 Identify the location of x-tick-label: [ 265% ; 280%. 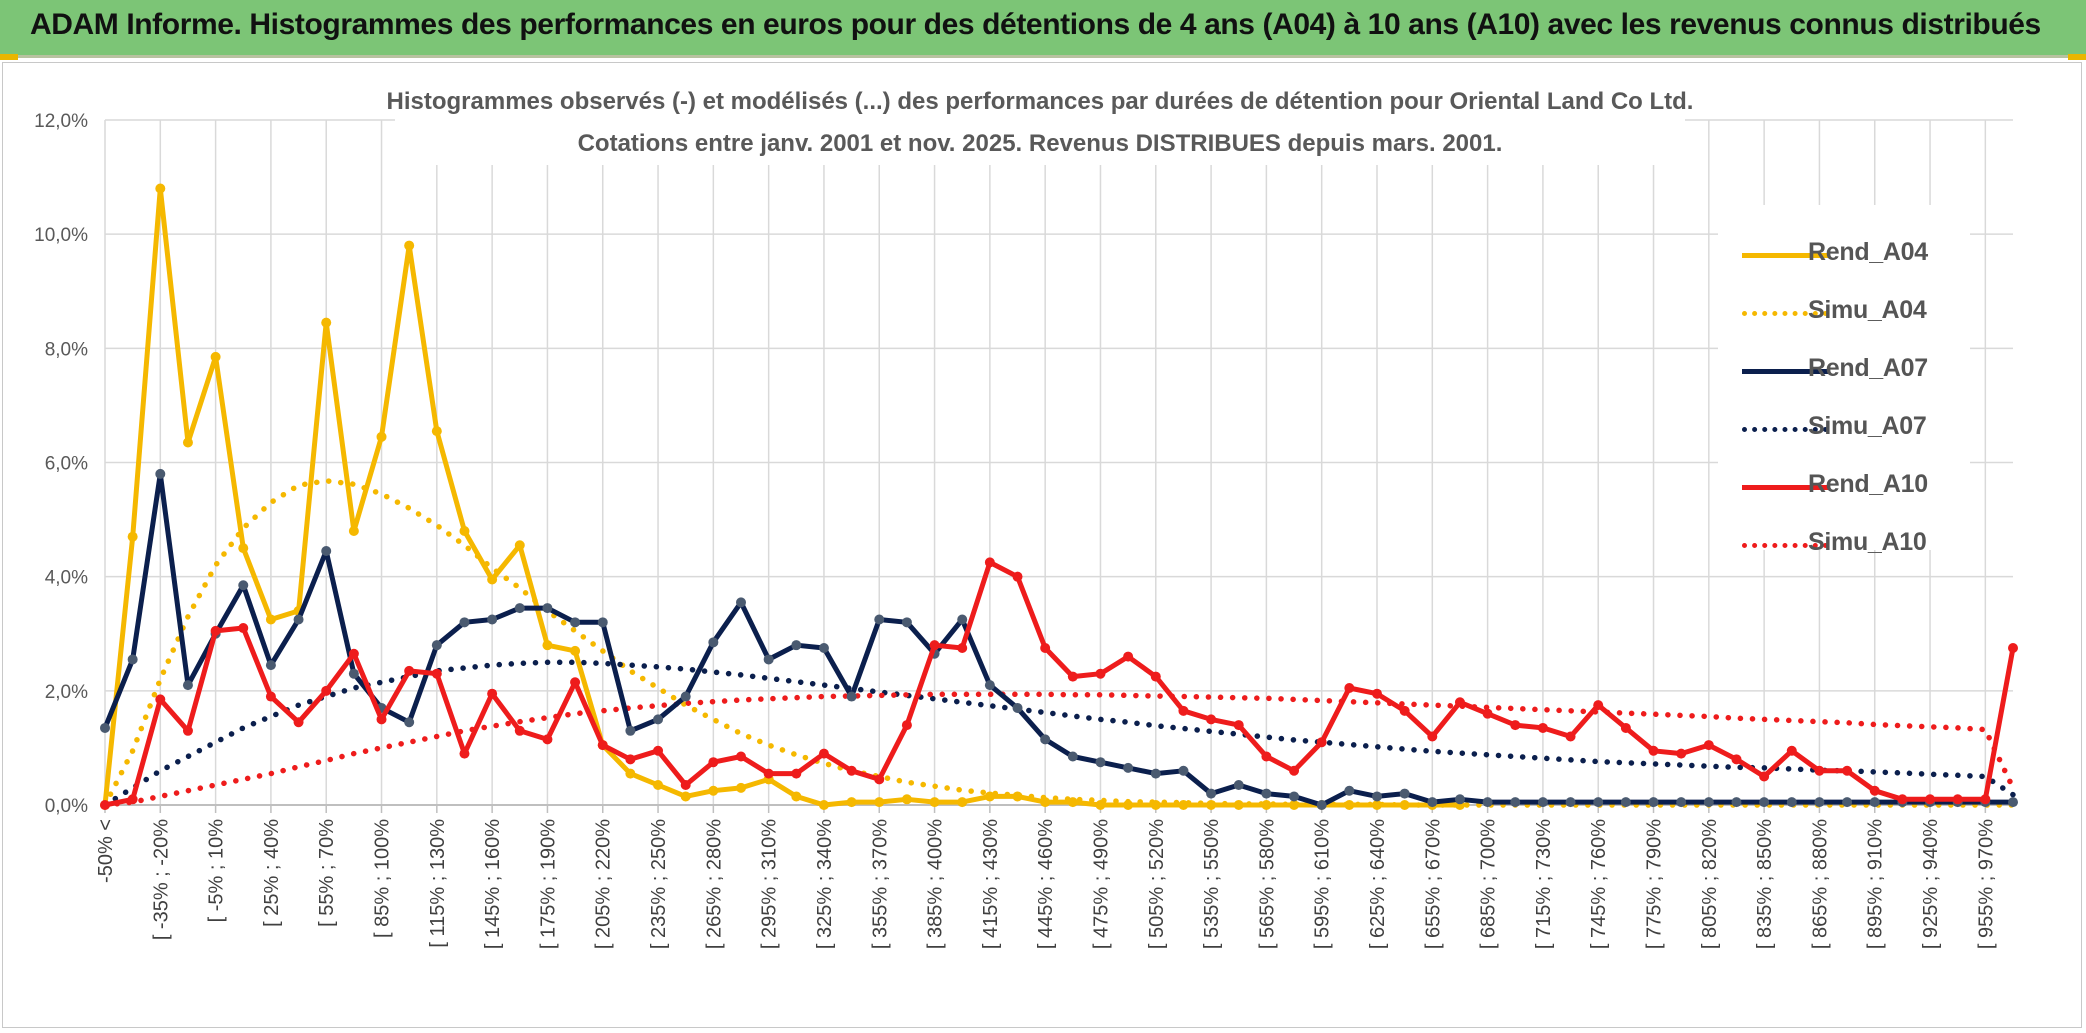
(714, 884).